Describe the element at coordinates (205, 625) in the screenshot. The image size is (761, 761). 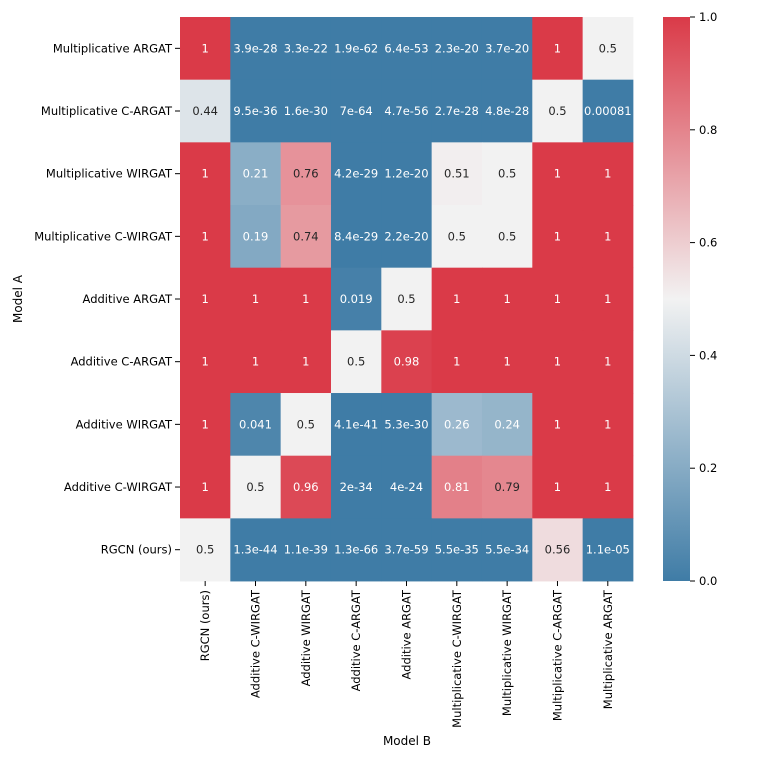
I see `column-tick-label: RGCN (ours)` at that location.